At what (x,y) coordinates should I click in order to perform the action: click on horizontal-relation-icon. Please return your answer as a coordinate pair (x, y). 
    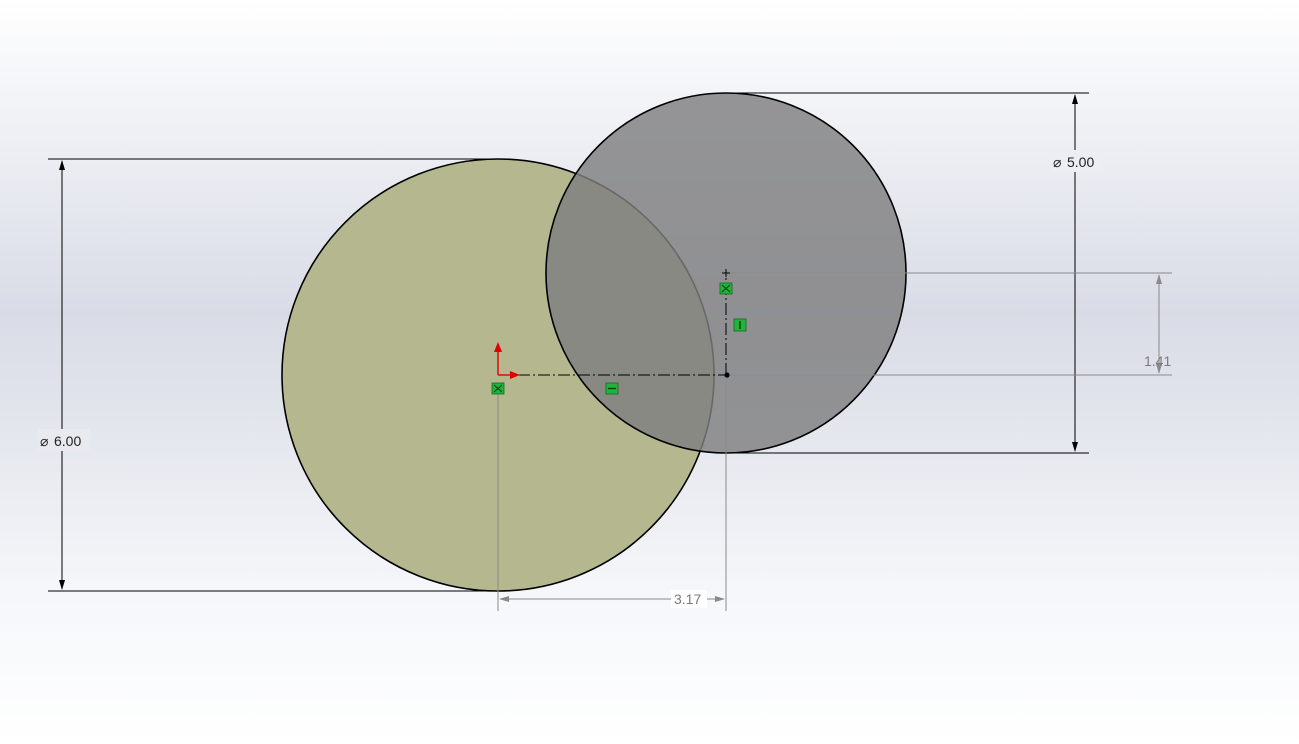
    Looking at the image, I should click on (612, 388).